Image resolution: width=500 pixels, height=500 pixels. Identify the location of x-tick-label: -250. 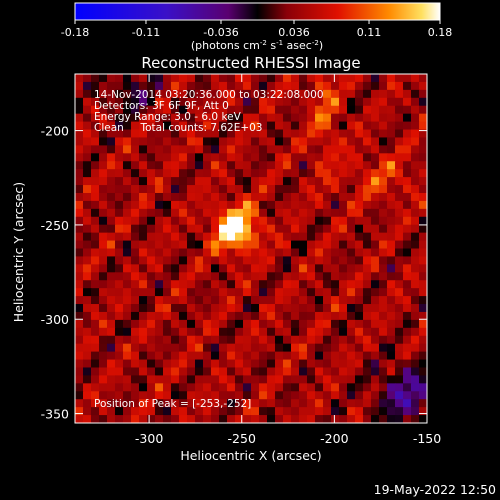
(242, 438).